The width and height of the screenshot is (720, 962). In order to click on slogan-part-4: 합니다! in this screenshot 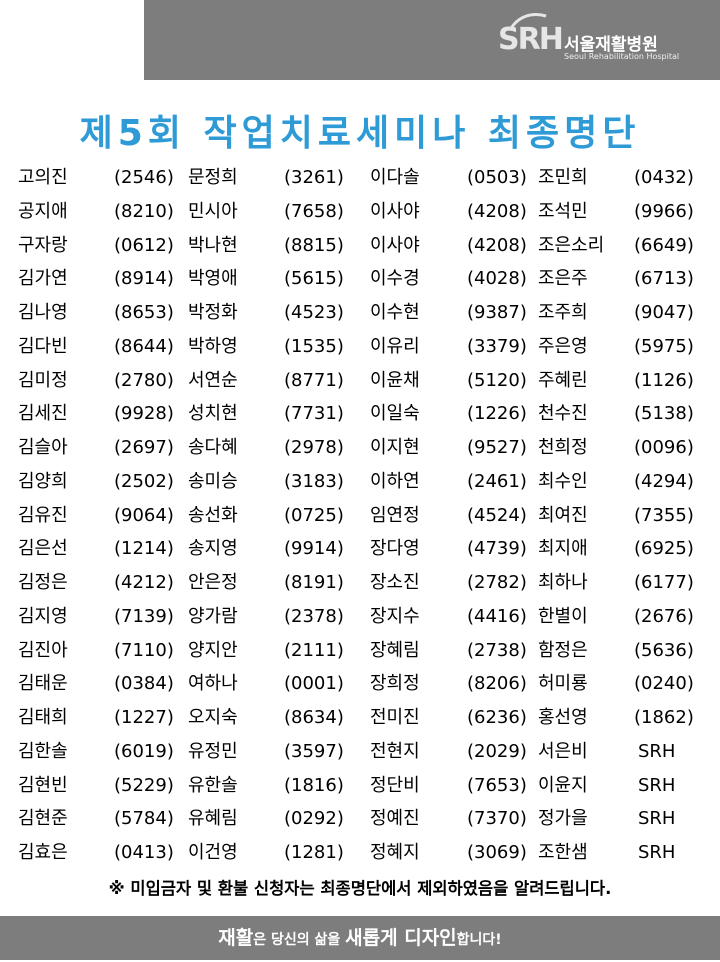, I will do `click(479, 940)`.